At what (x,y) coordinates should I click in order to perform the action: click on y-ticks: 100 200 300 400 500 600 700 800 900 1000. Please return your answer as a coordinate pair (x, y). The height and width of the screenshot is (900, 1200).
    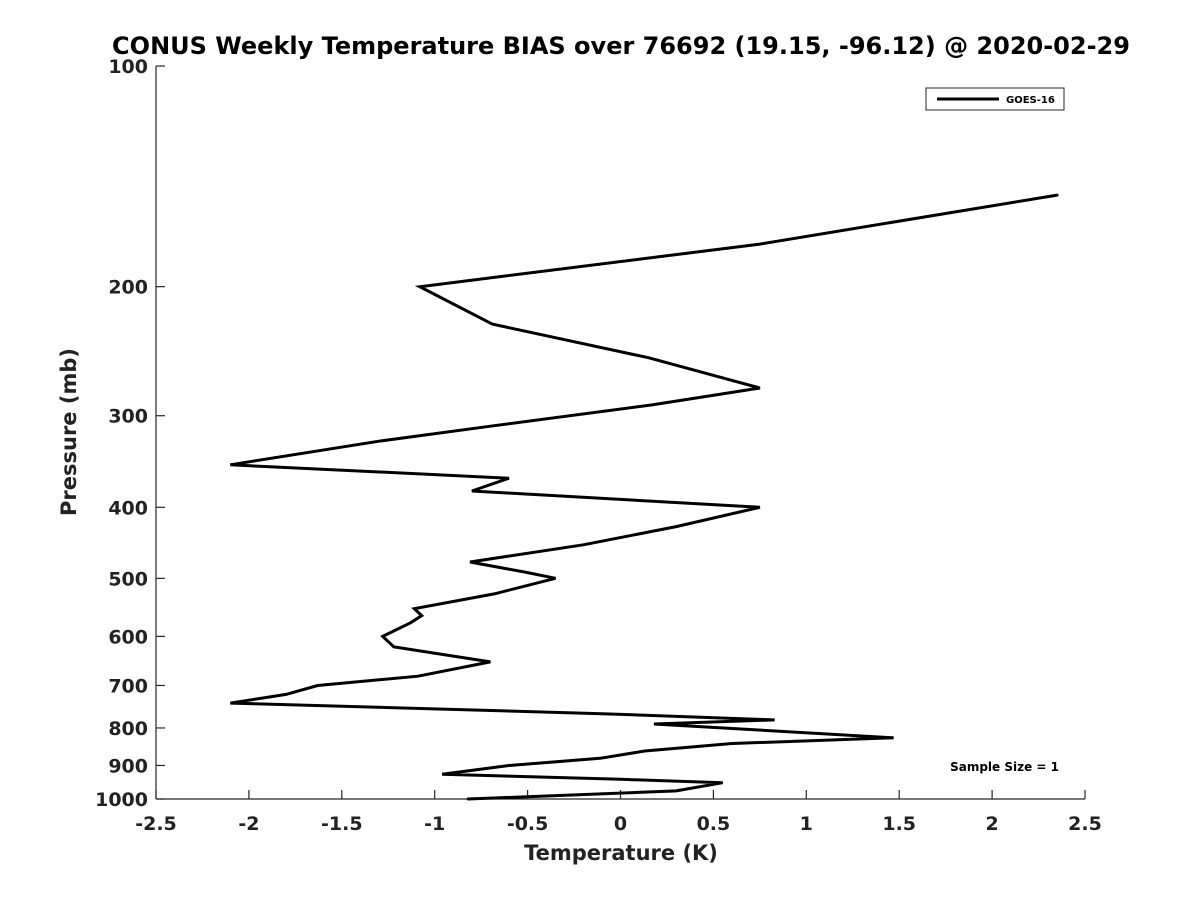
    Looking at the image, I should click on (130, 433).